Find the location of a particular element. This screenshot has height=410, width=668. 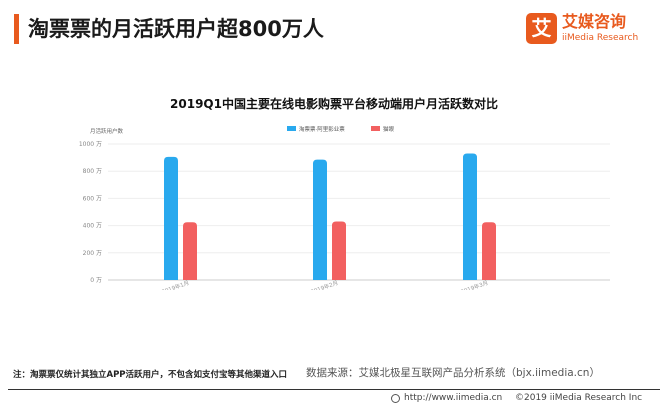

x-tick-label-0: 2019年1月 is located at coordinates (176, 284).